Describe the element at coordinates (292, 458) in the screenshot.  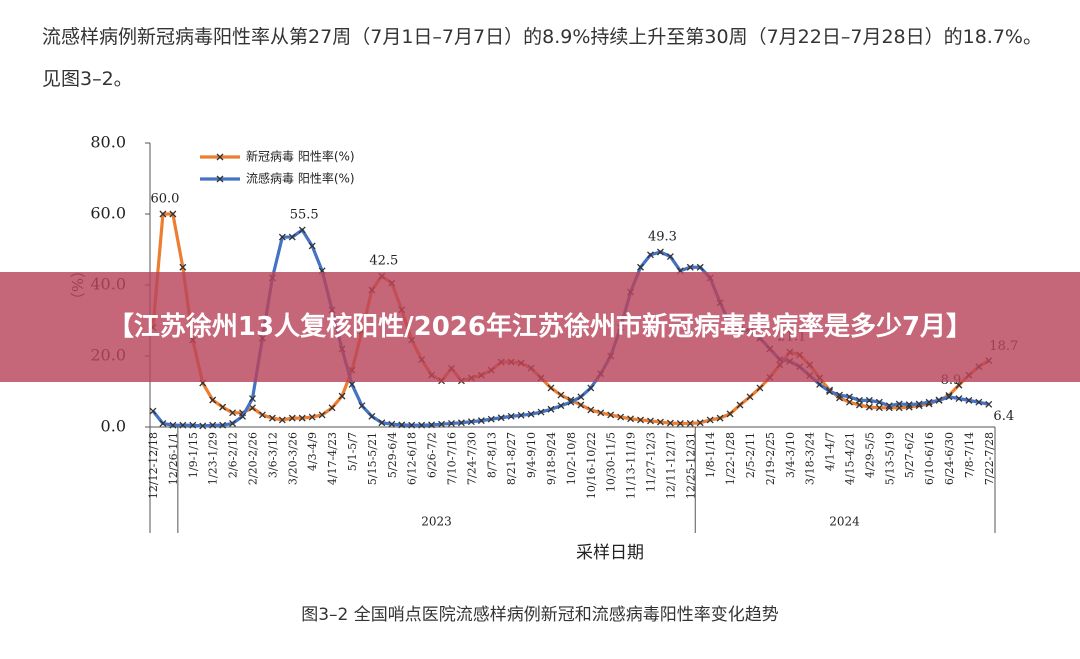
I see `x-tick-label: 3/20-3/26` at that location.